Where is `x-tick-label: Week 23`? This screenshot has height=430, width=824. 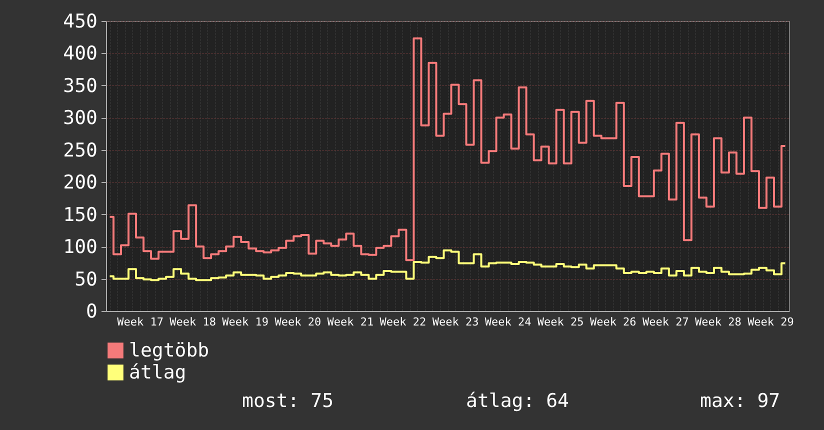 x-tick-label: Week 23 is located at coordinates (455, 322).